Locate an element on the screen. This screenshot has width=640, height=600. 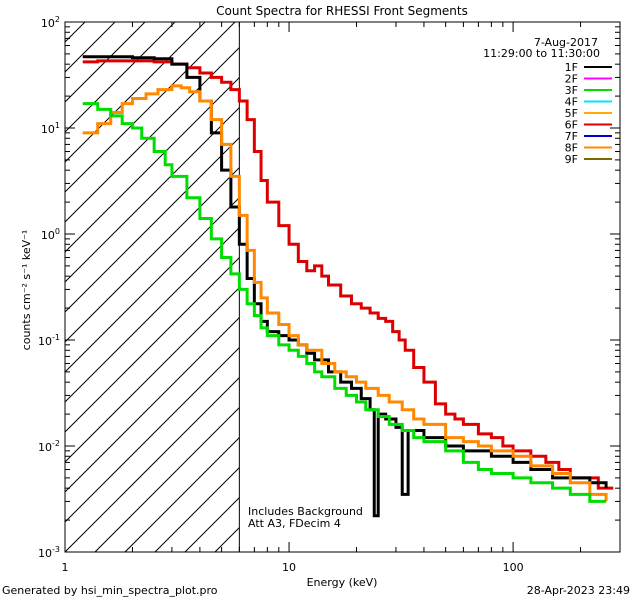
time-range-label: 11:29:00 to 11:30:00 is located at coordinates (541, 53).